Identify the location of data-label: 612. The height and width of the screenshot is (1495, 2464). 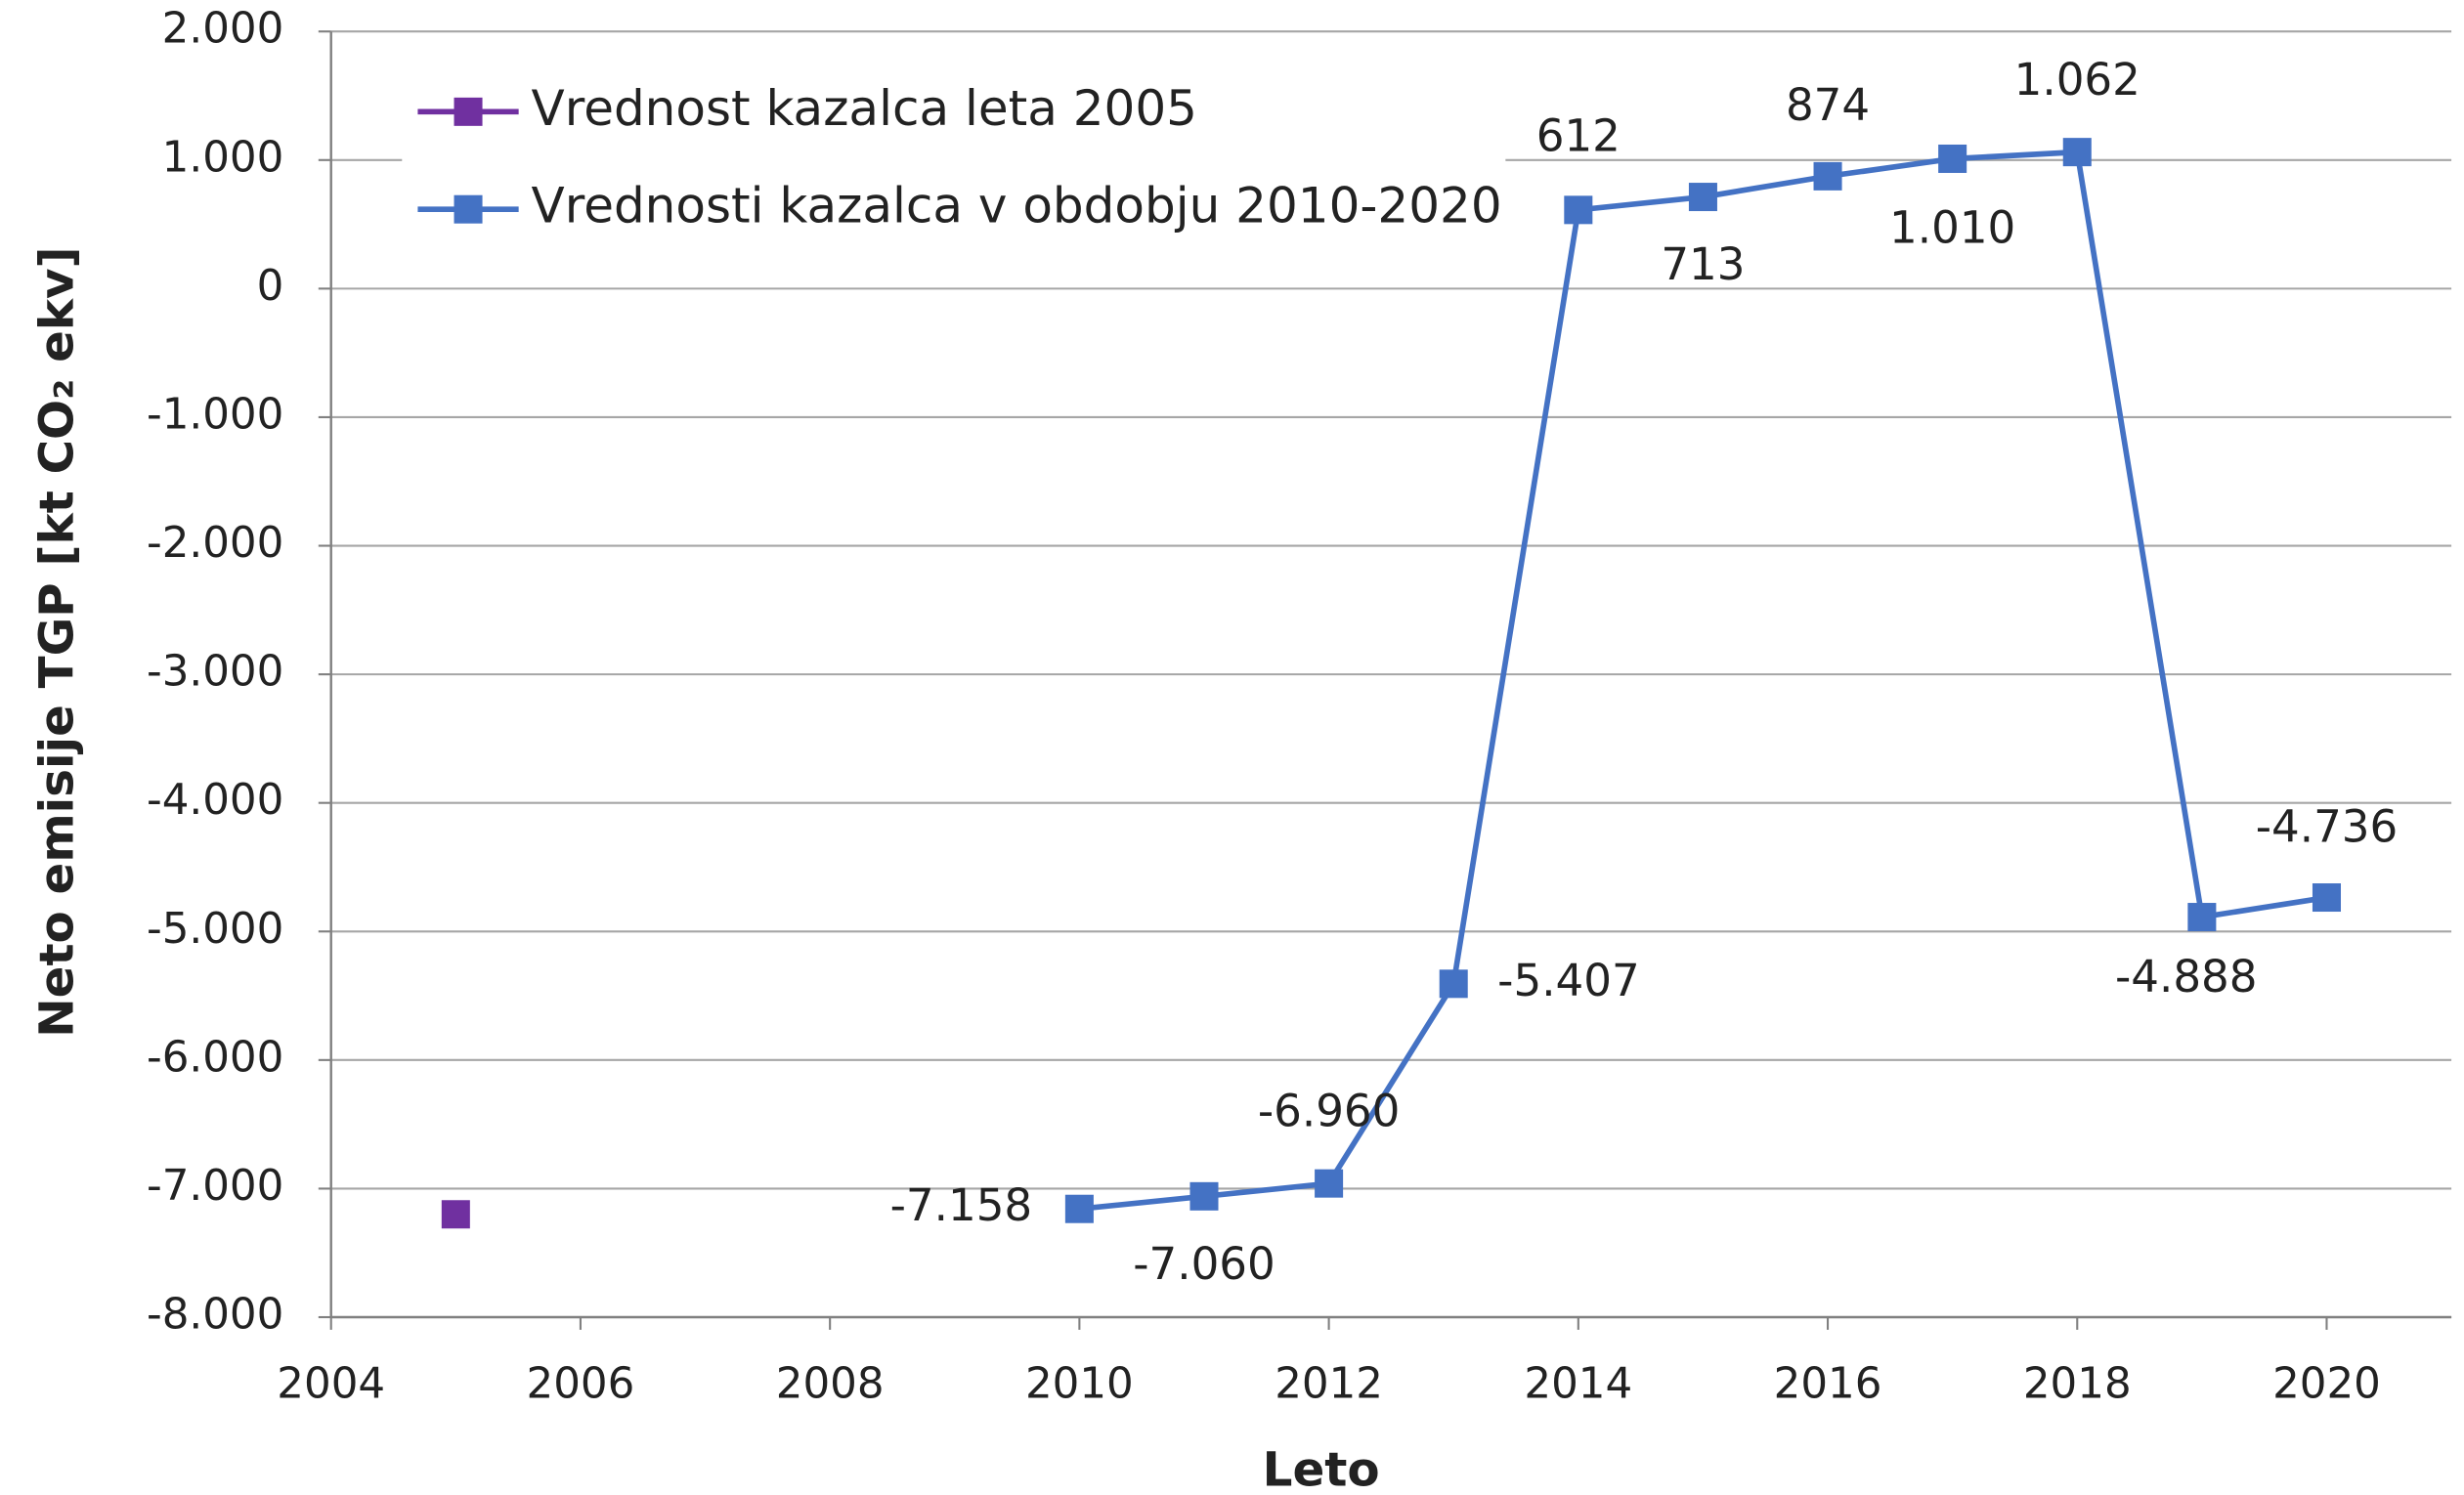
(1578, 135).